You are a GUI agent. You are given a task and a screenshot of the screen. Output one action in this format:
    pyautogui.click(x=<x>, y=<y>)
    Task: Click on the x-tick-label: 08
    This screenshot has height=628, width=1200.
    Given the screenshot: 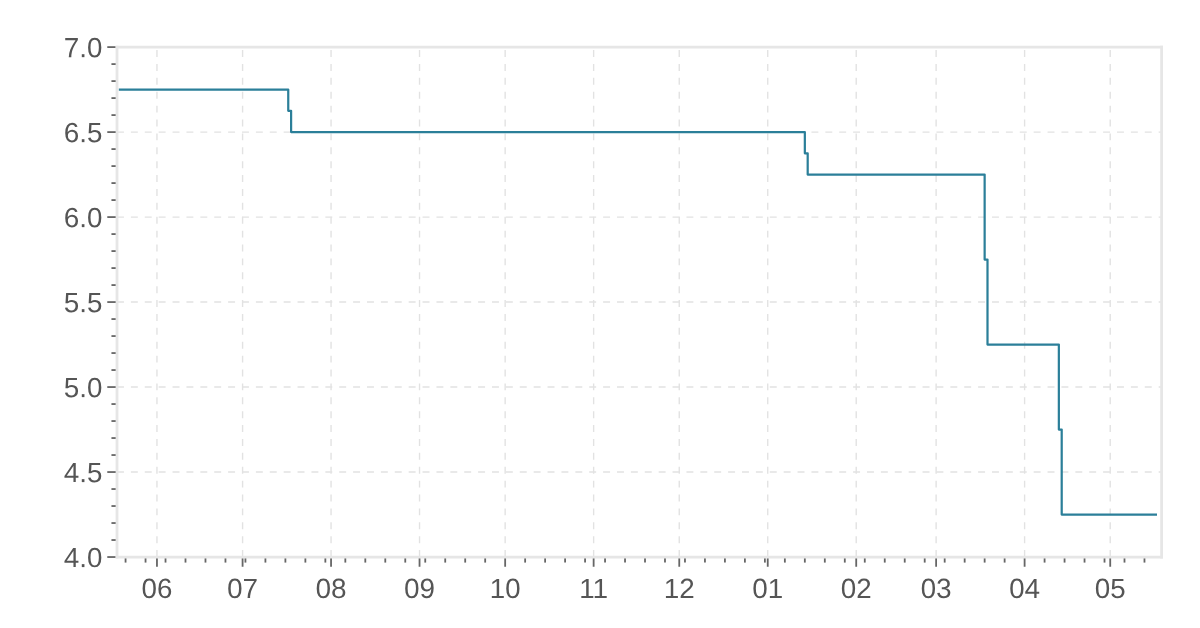 What is the action you would take?
    pyautogui.click(x=331, y=588)
    